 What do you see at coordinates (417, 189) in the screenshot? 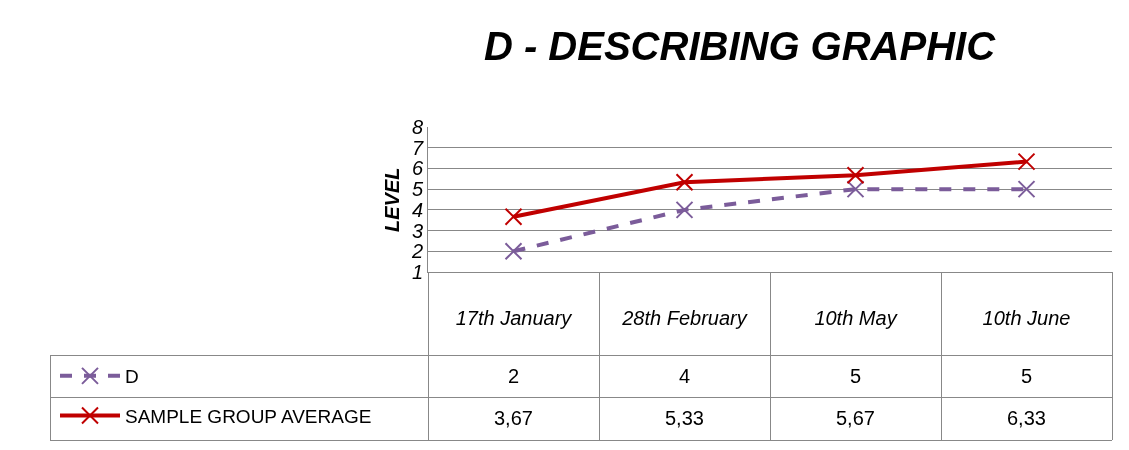
I see `y-tick-label: 5` at bounding box center [417, 189].